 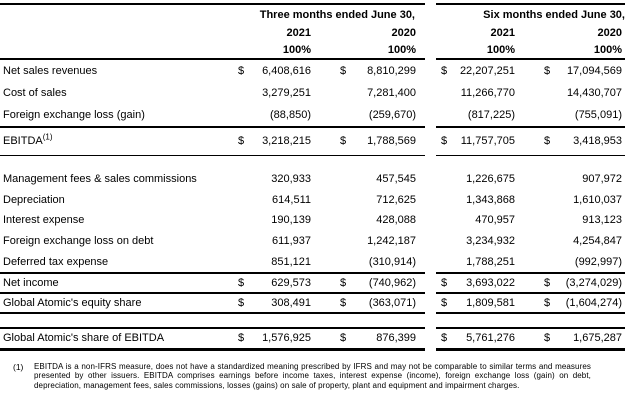 I want to click on cell-value: 14,430,707, so click(x=594, y=93).